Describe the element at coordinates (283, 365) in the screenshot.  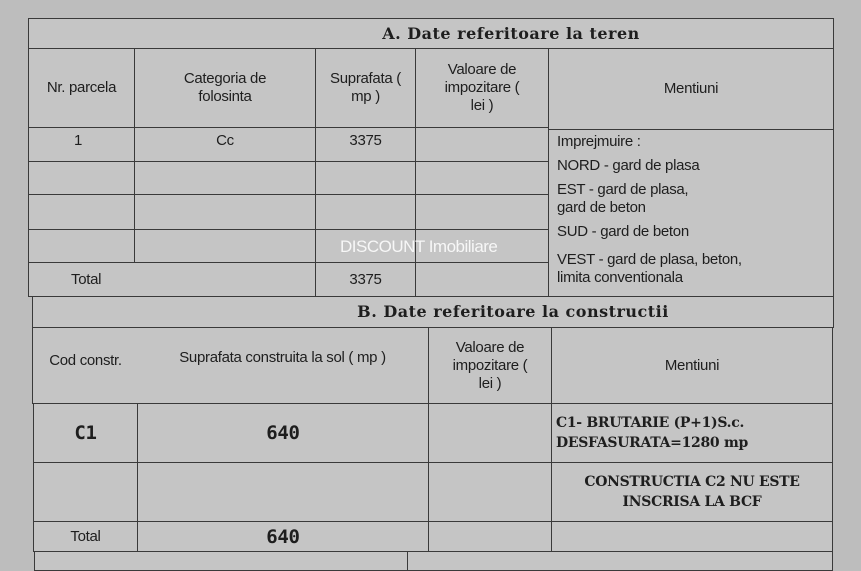
I see `header-suprafata-construita: Suprafata construita la sol ( mp )` at that location.